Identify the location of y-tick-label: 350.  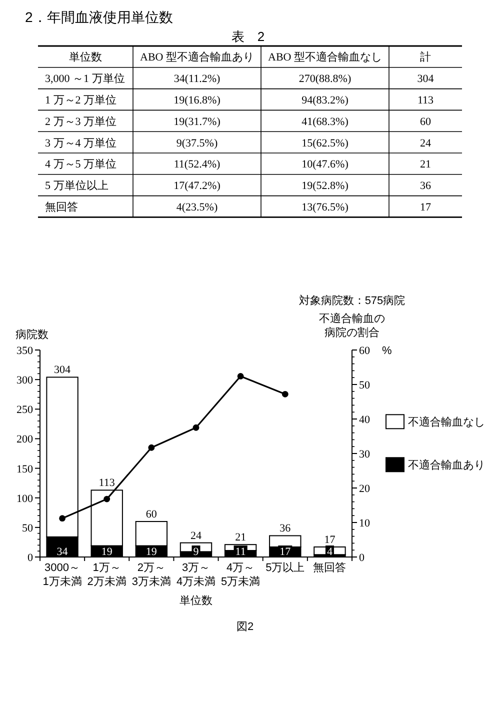
(25, 351).